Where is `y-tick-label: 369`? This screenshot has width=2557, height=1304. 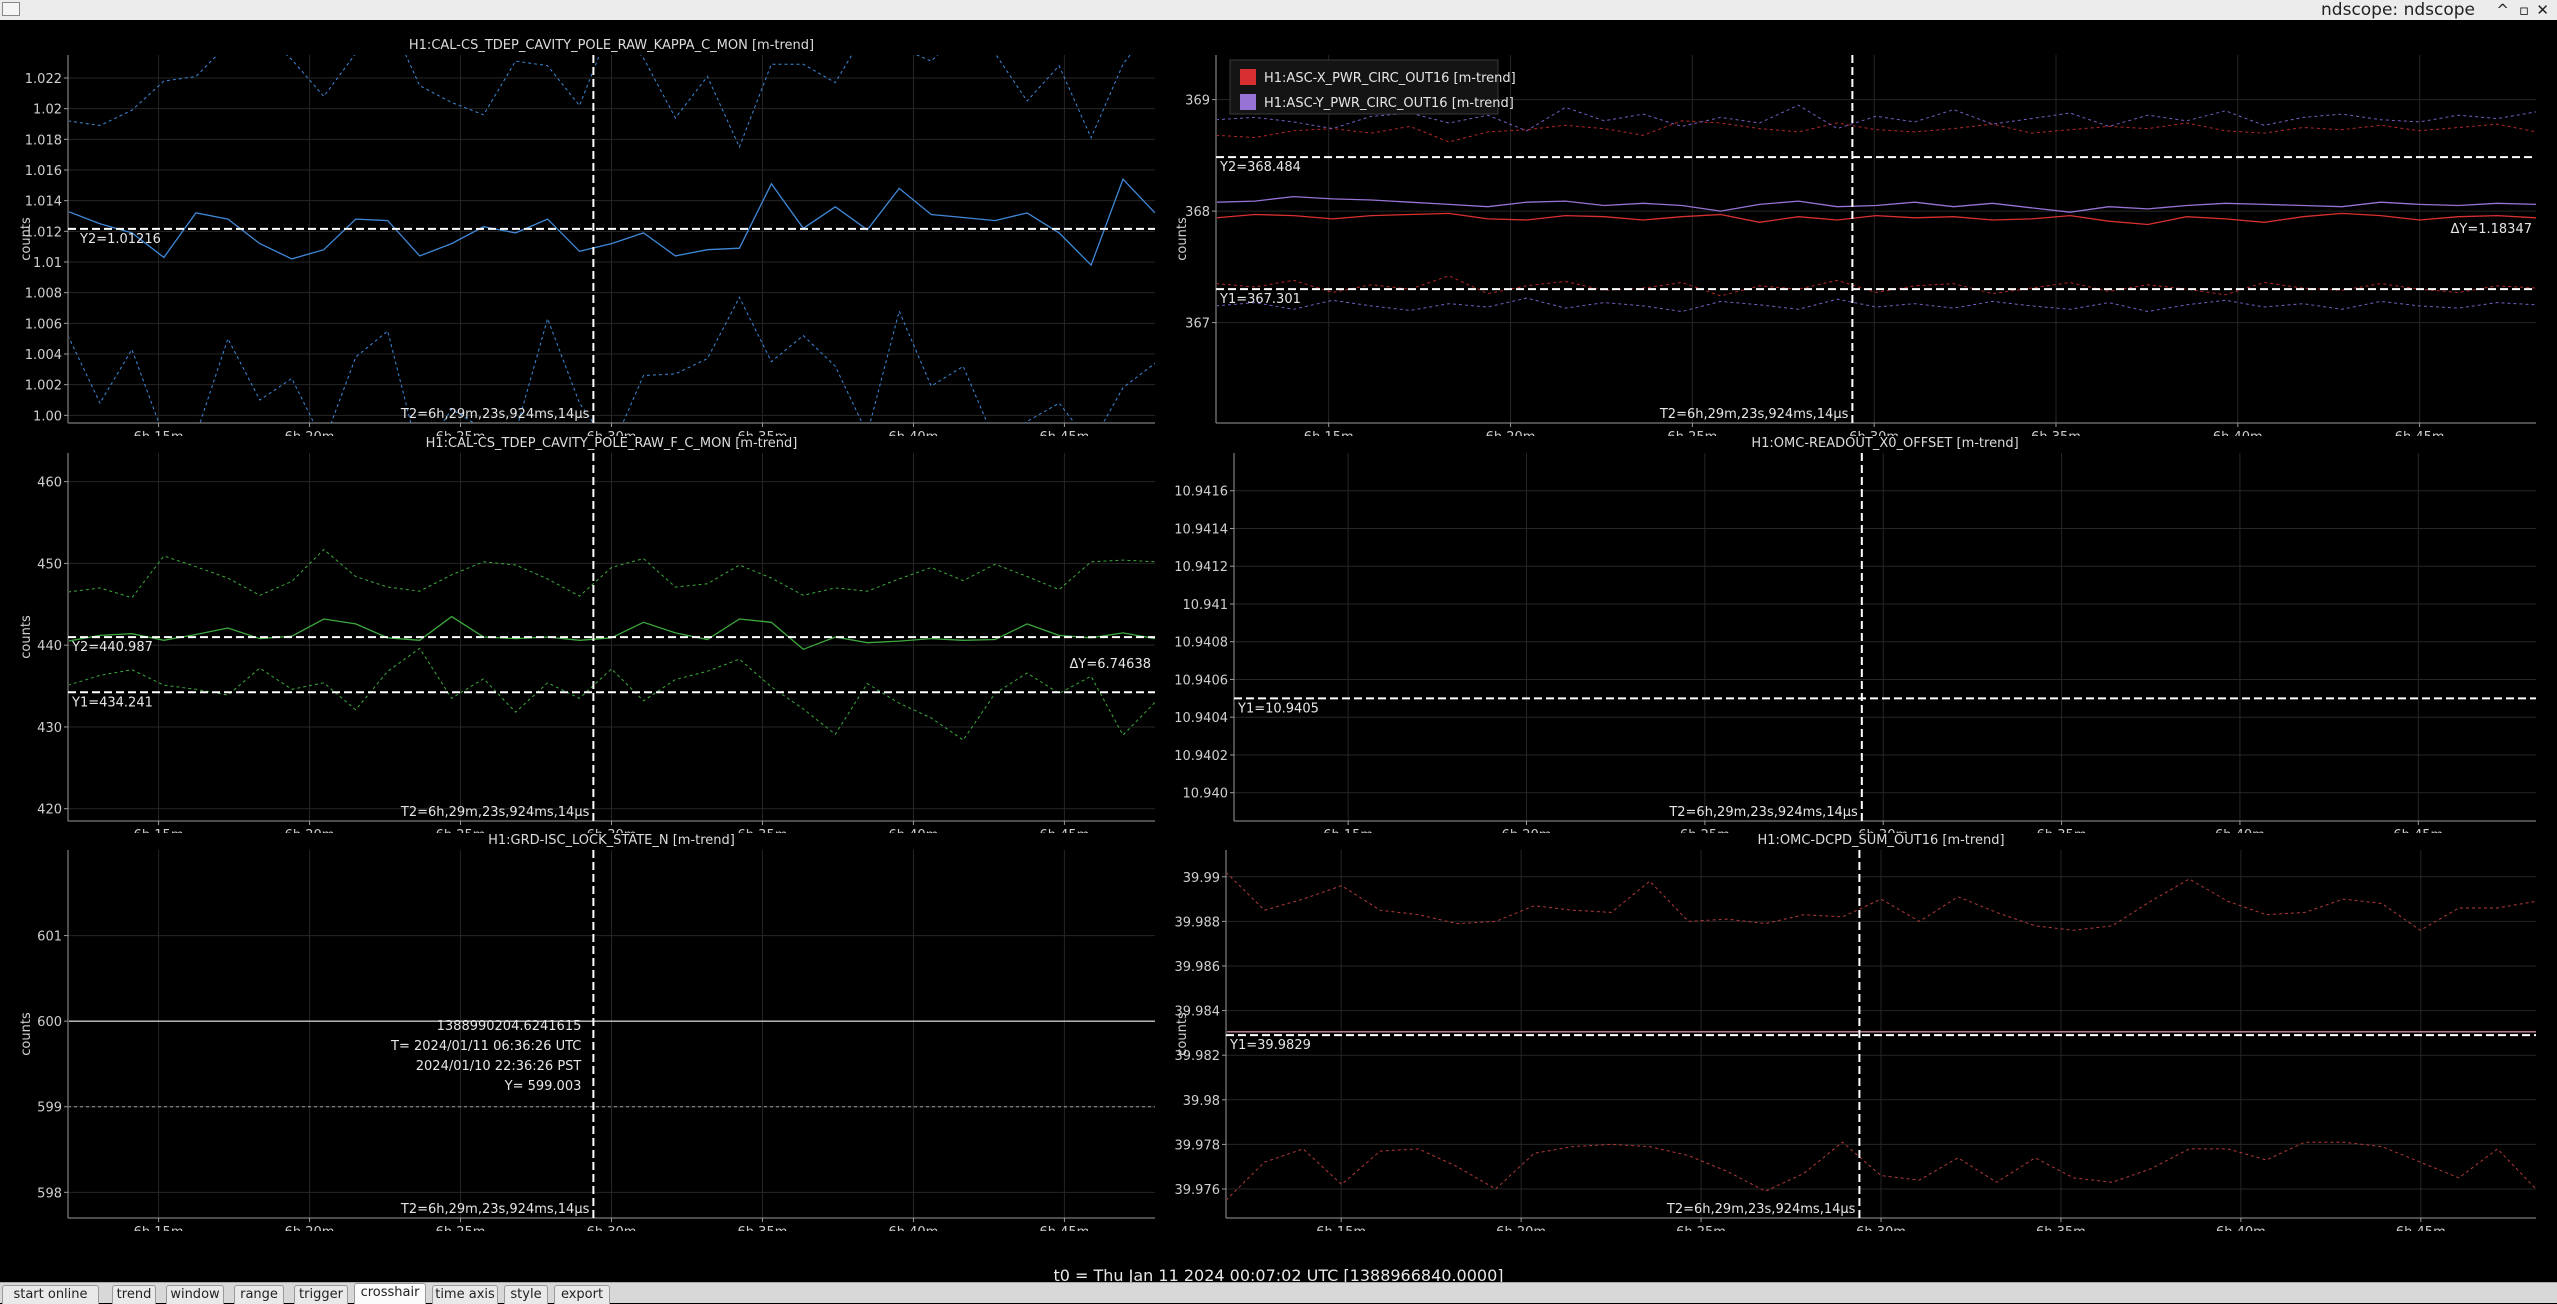
y-tick-label: 369 is located at coordinates (1197, 101).